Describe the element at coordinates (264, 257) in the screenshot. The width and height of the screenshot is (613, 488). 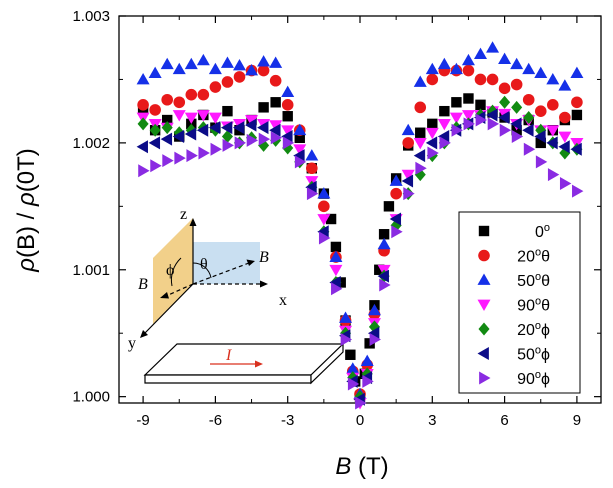
I see `inset-label-b-right: B` at that location.